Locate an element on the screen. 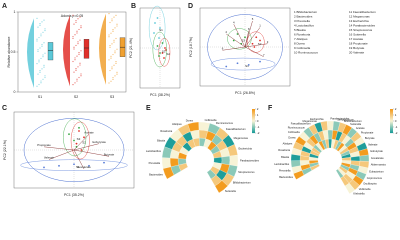 This screenshot has width=400, height=240. x-tick-label: S3 is located at coordinates (112, 97).